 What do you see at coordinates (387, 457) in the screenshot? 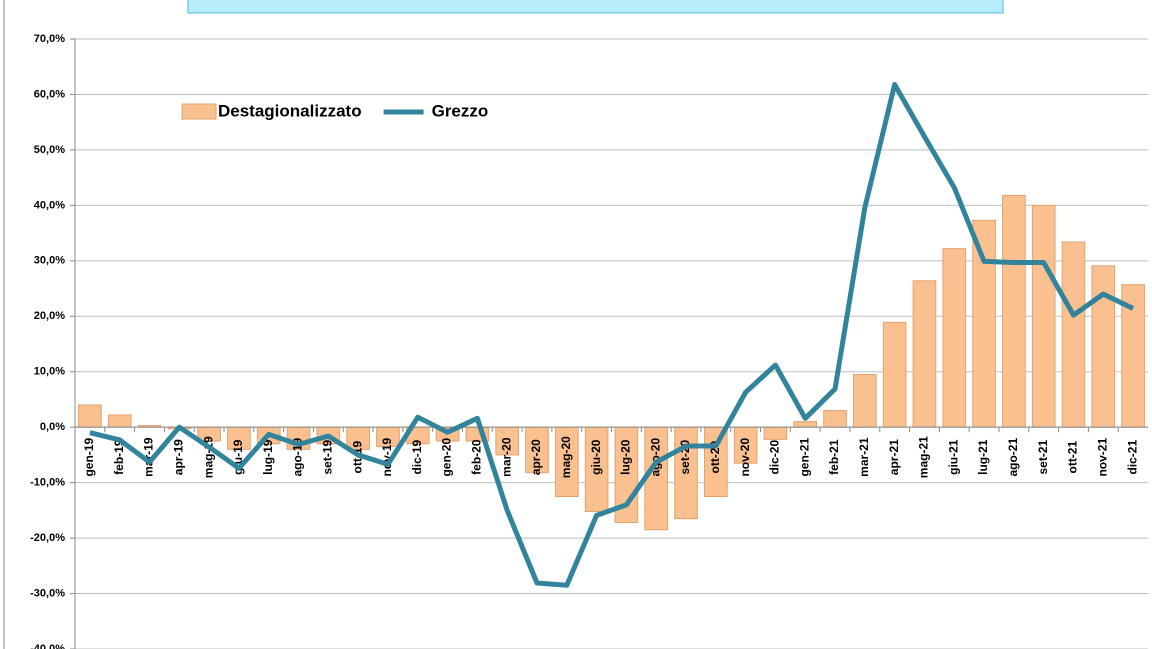
I see `x-tick-label: nov-19` at bounding box center [387, 457].